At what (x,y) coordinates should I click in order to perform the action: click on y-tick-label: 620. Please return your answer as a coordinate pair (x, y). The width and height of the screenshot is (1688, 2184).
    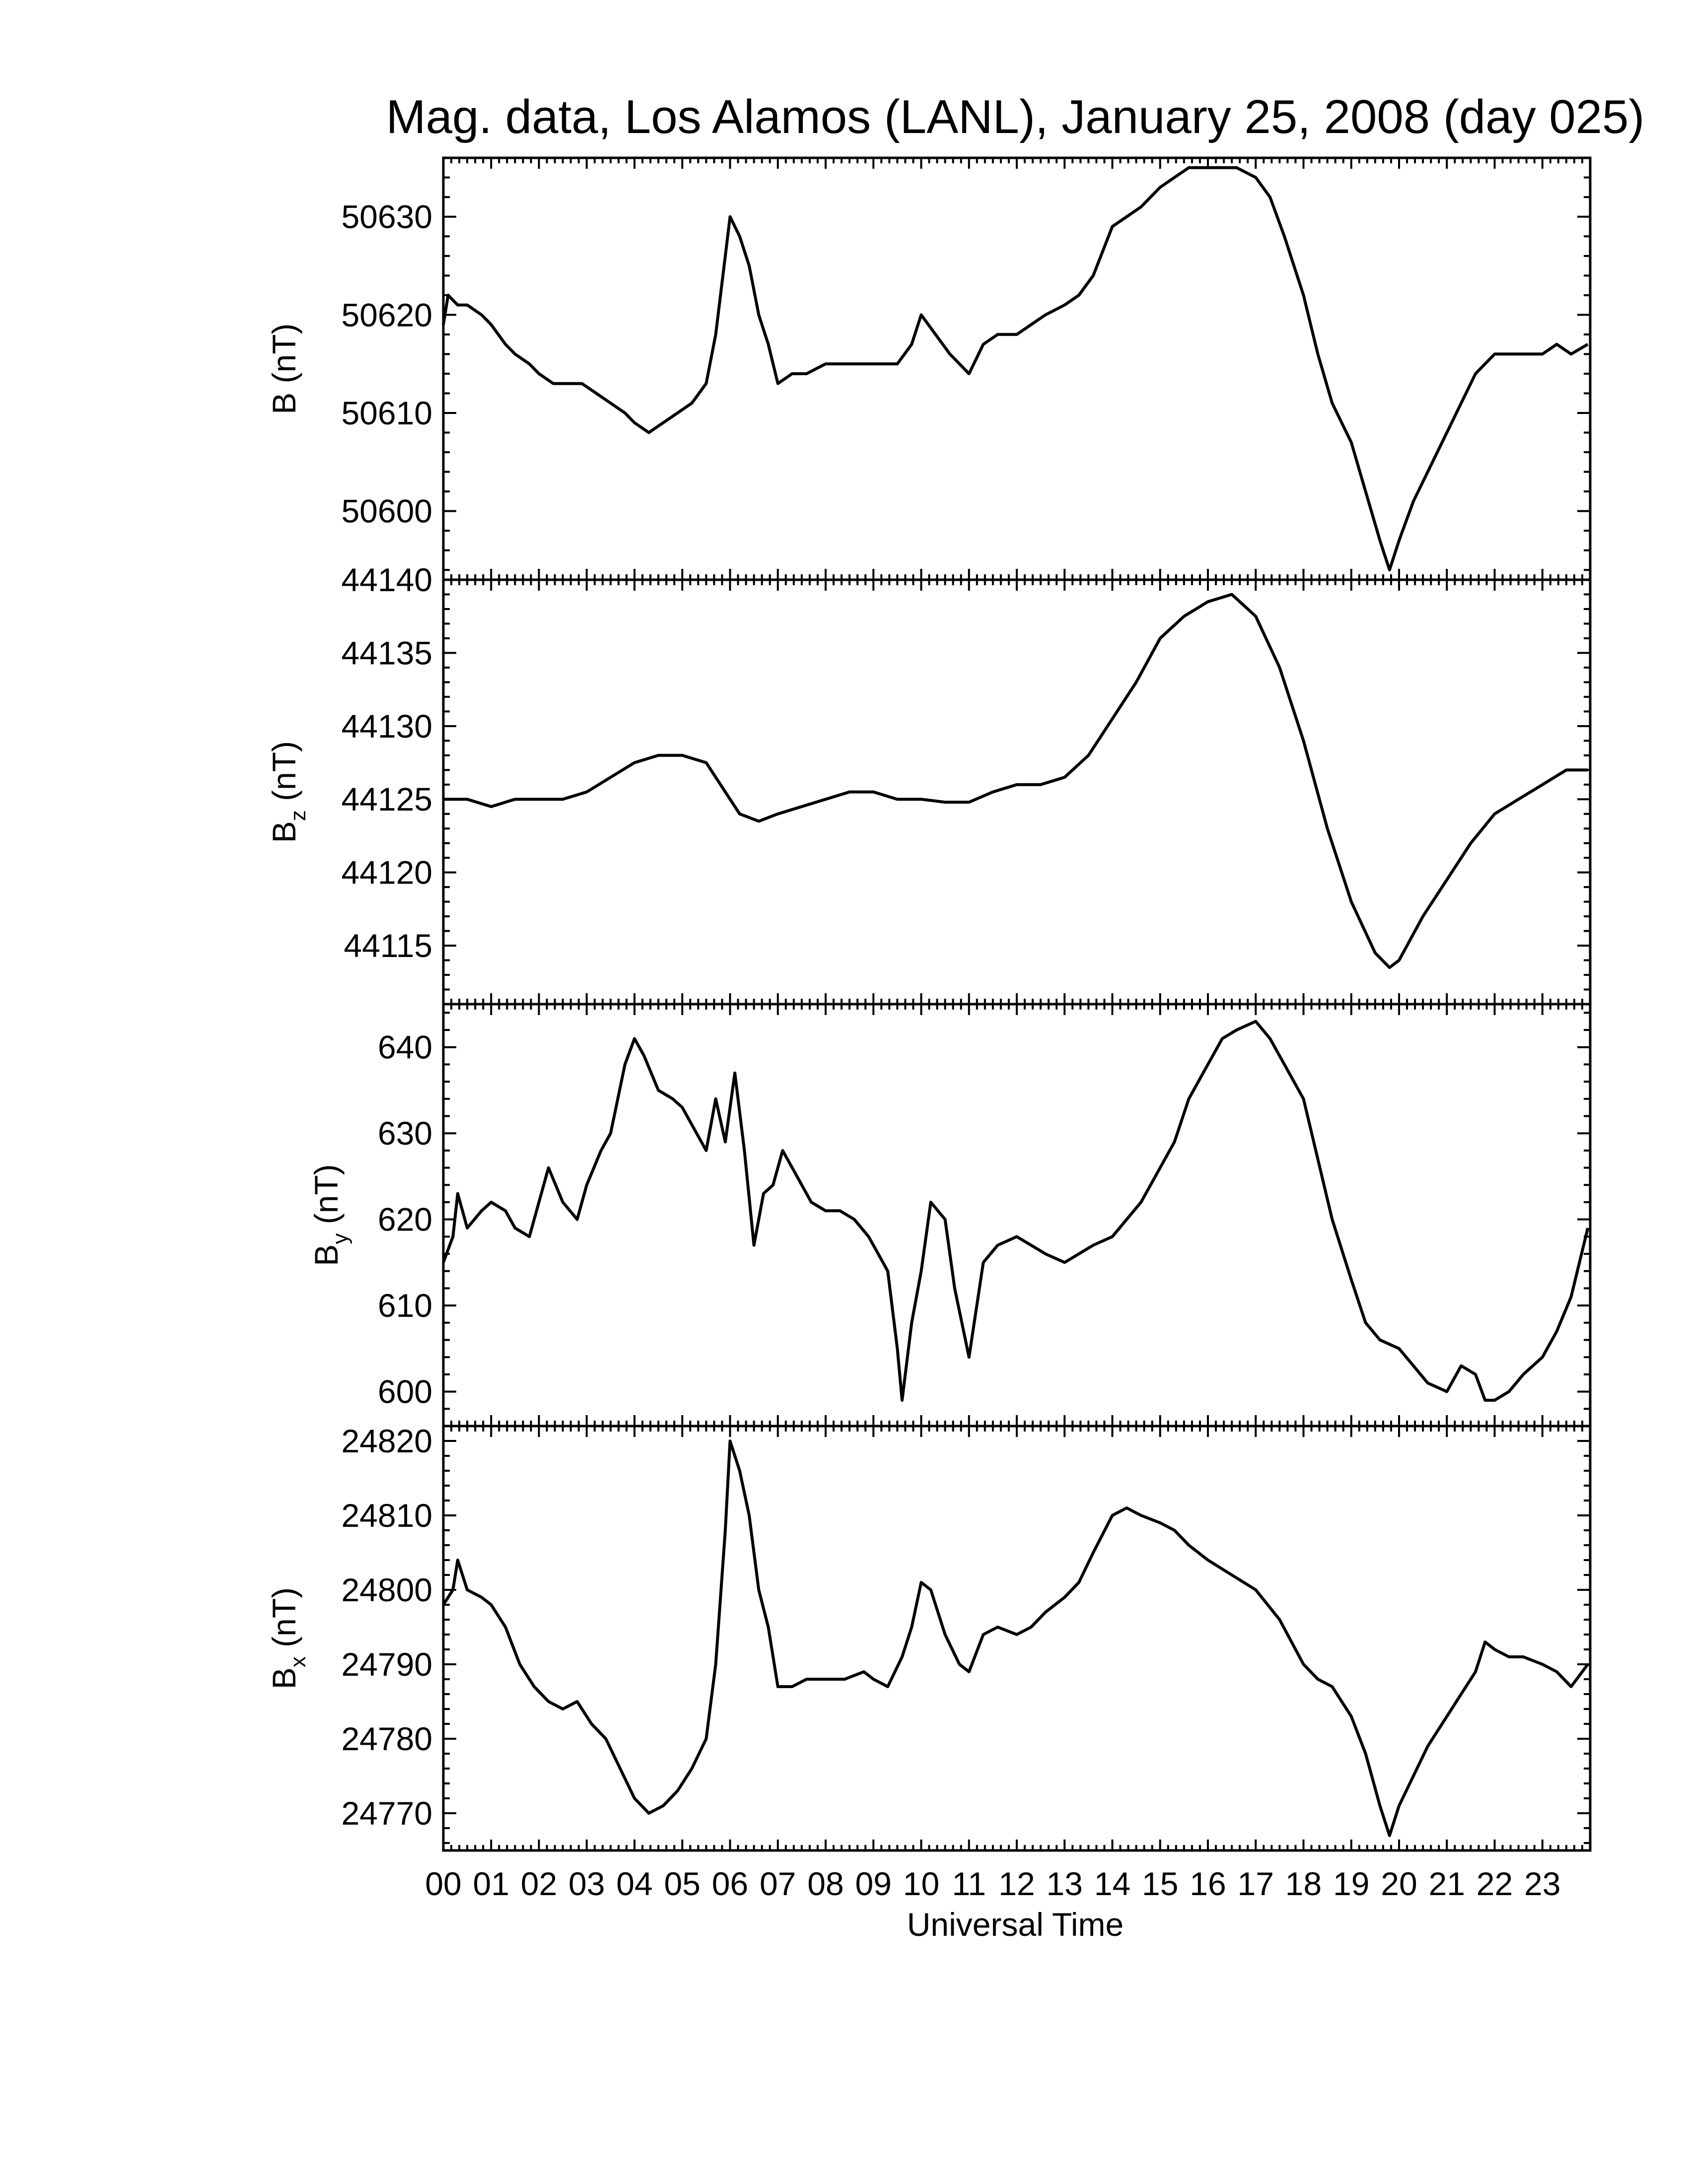
    Looking at the image, I should click on (405, 1219).